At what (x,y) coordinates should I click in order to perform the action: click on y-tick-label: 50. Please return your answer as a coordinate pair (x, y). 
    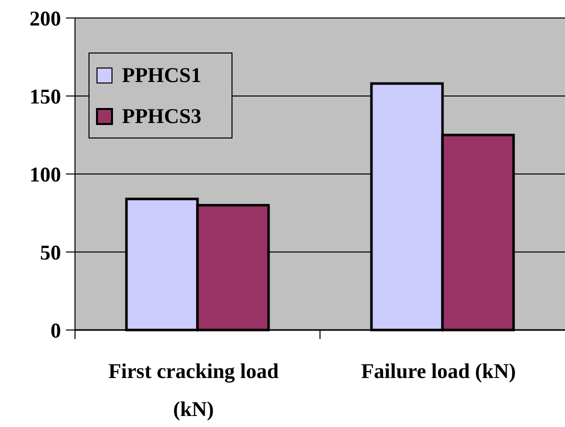
    Looking at the image, I should click on (50, 252).